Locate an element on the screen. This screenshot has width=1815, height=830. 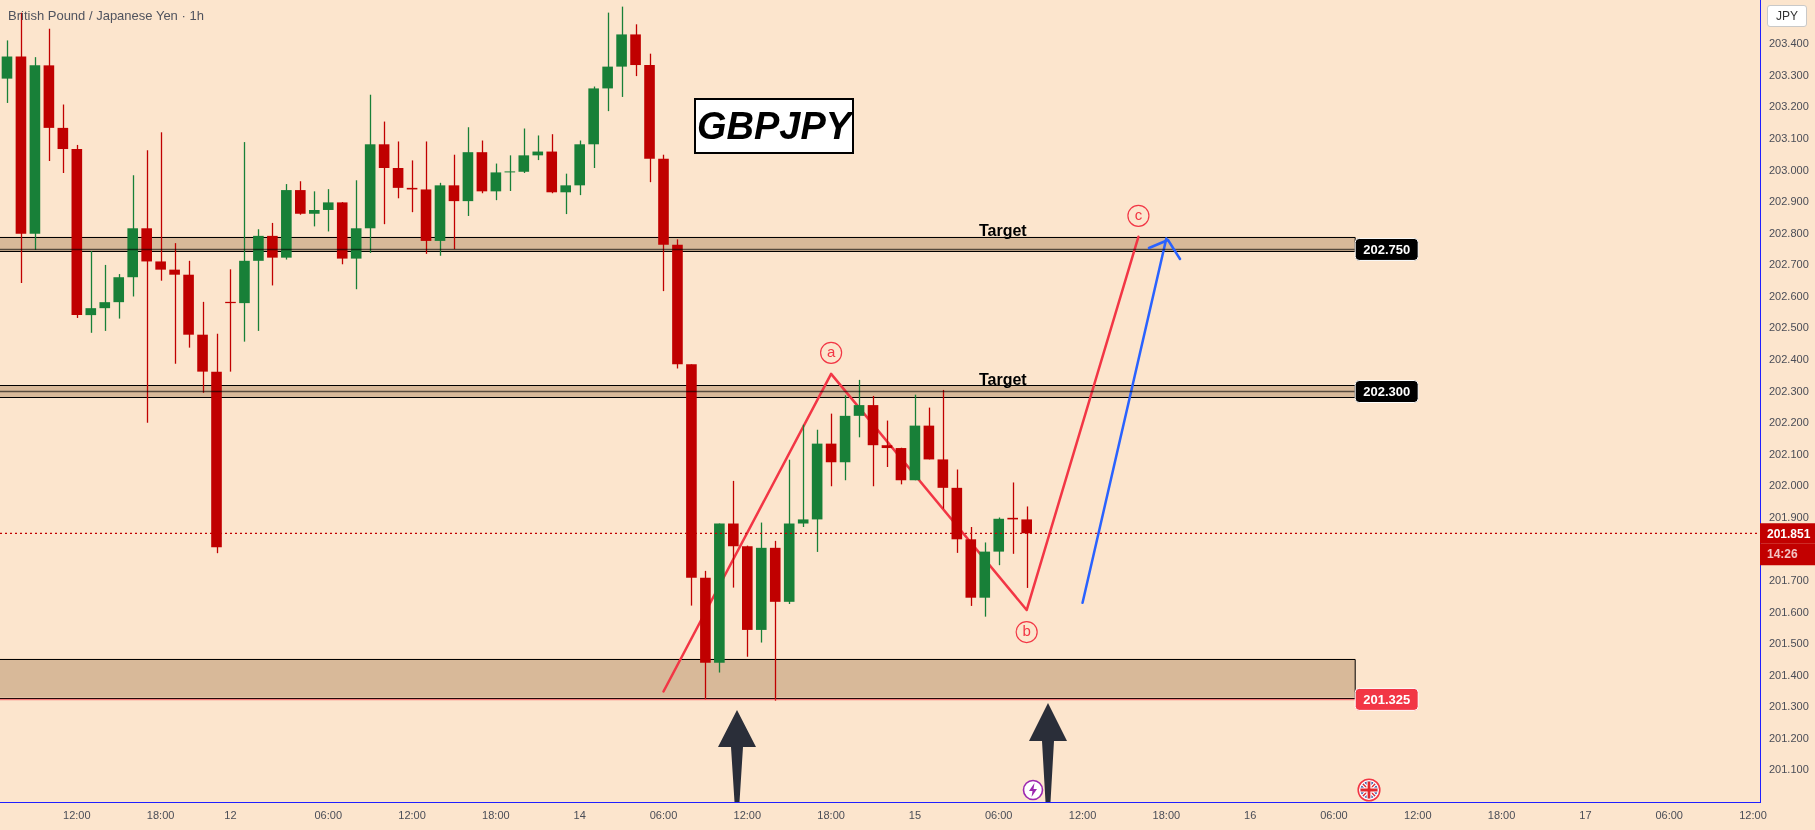
y-tick-label: 202.900 is located at coordinates (1789, 201).